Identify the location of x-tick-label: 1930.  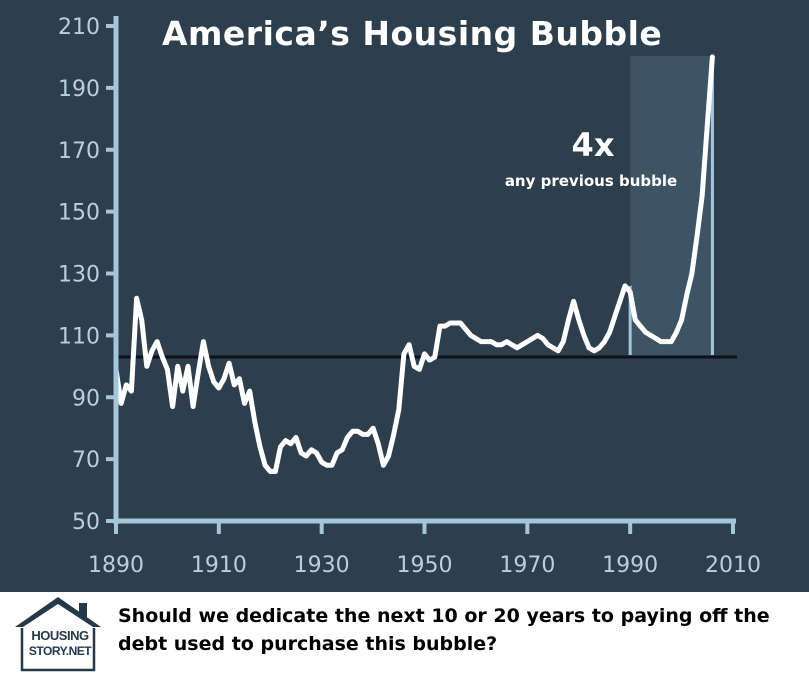
(322, 565).